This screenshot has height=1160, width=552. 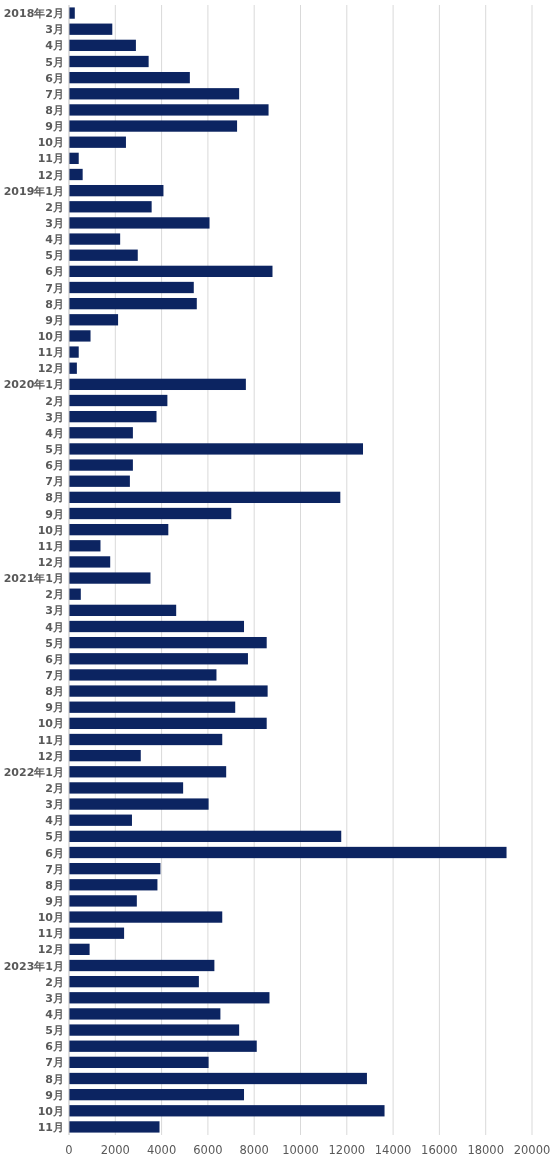 What do you see at coordinates (33, 385) in the screenshot?
I see `y-tick-label: 2020年1月` at bounding box center [33, 385].